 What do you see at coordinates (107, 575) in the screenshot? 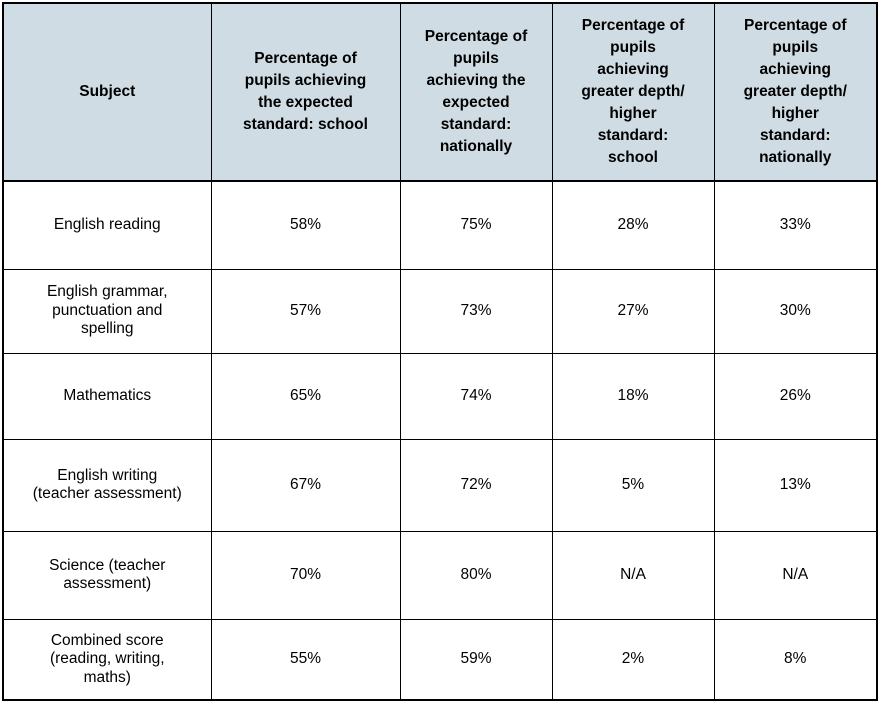
I see `cell-subject: Science (teacher assessment)` at bounding box center [107, 575].